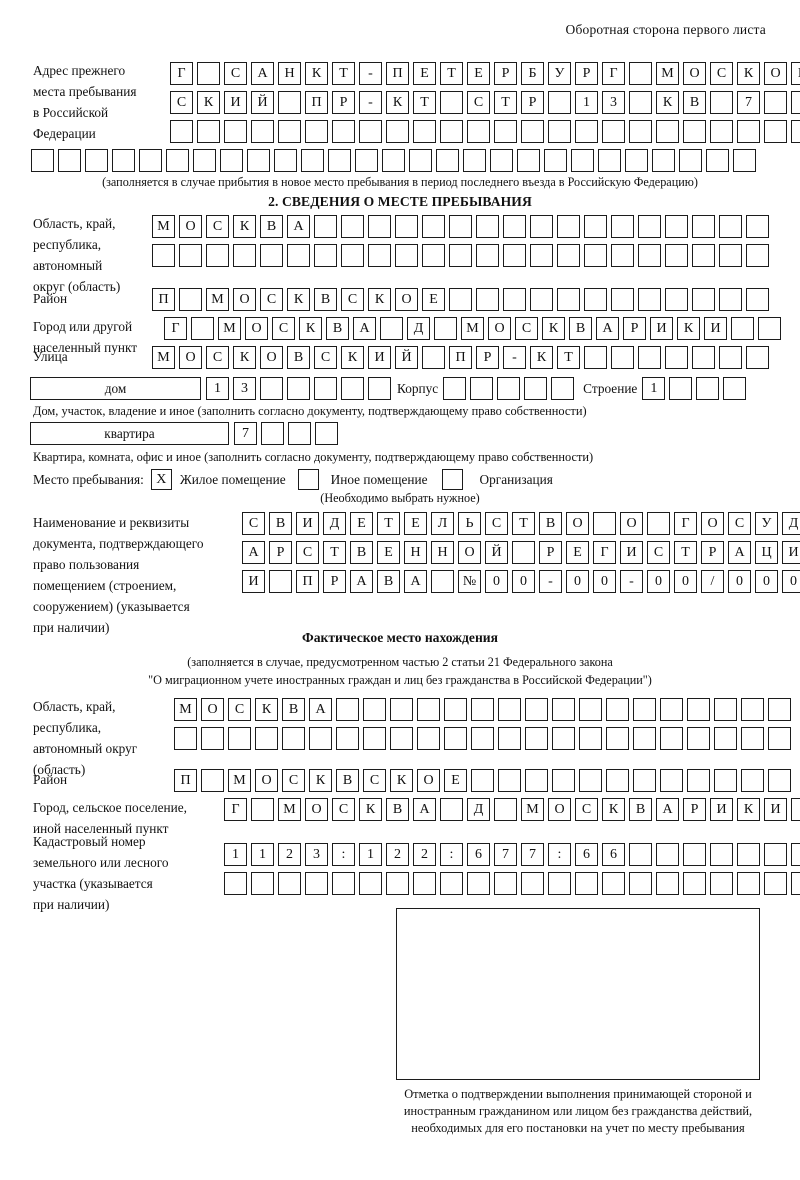 The image size is (800, 1180). I want to click on checkbox-organizaciya, so click(453, 479).